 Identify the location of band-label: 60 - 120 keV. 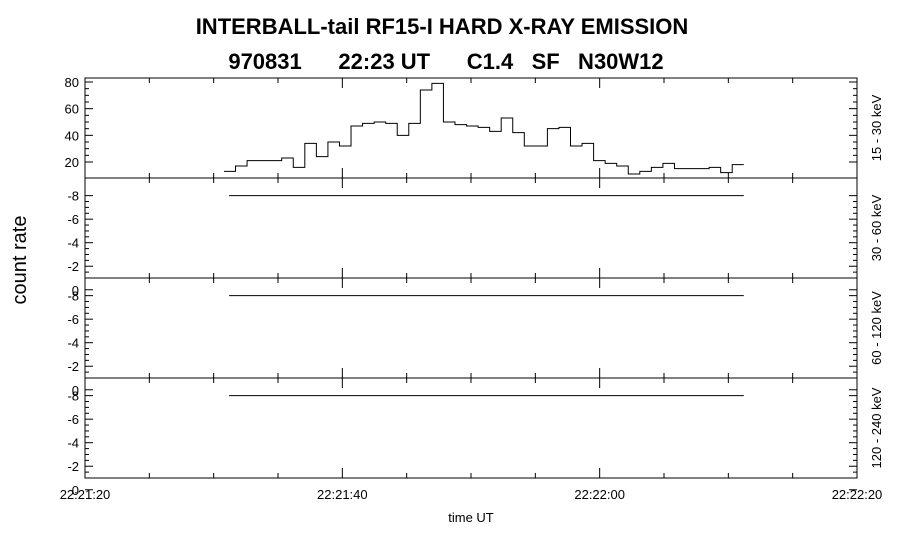
(876, 328).